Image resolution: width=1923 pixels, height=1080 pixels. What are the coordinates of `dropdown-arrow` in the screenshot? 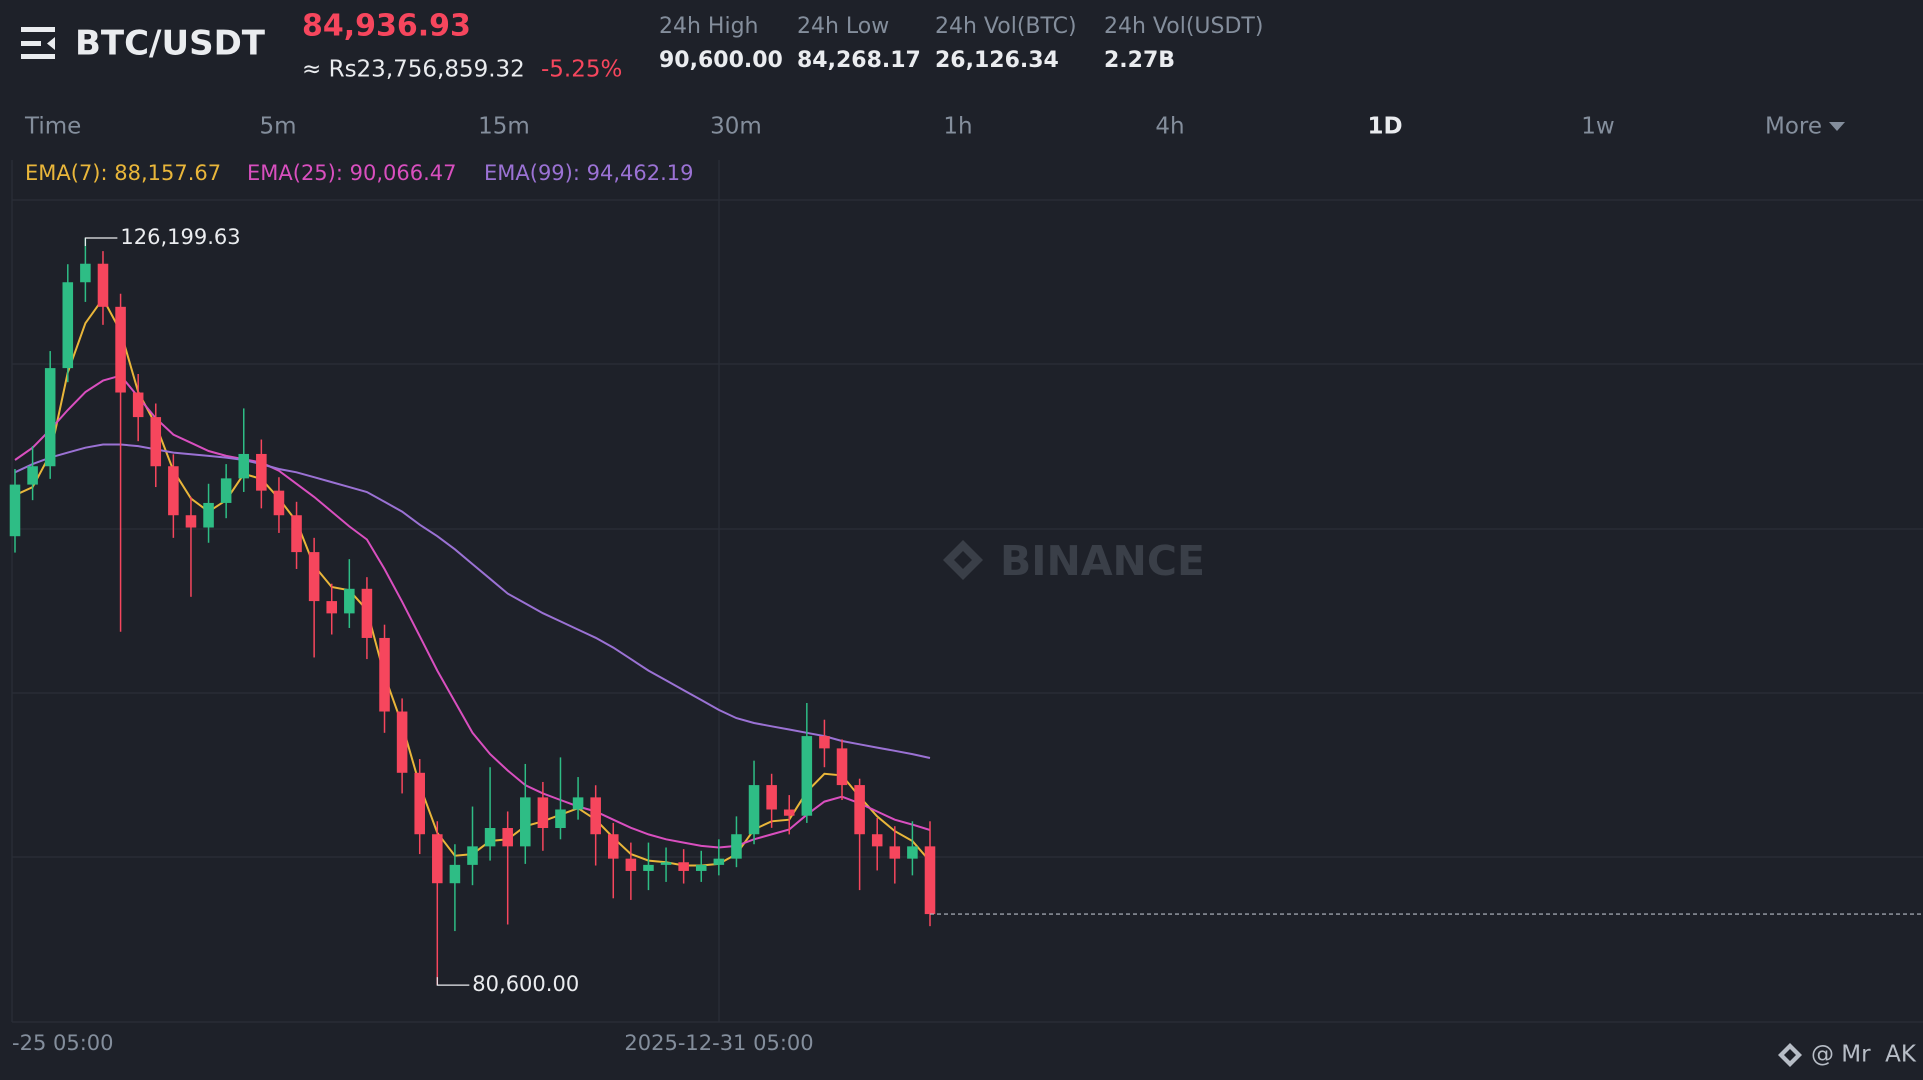 It's located at (1837, 126).